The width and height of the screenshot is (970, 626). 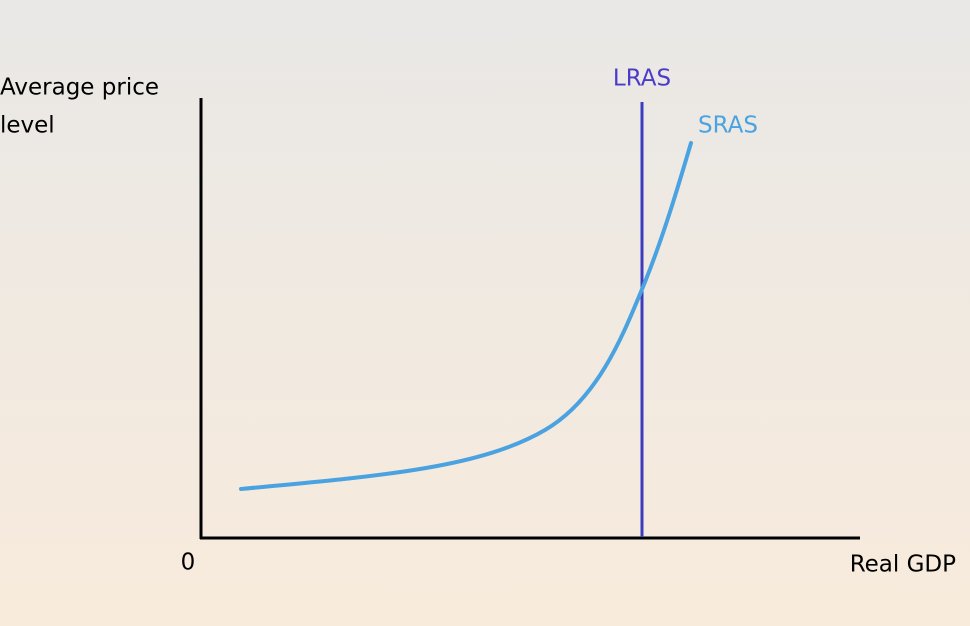 What do you see at coordinates (642, 79) in the screenshot?
I see `lras-label: LRAS` at bounding box center [642, 79].